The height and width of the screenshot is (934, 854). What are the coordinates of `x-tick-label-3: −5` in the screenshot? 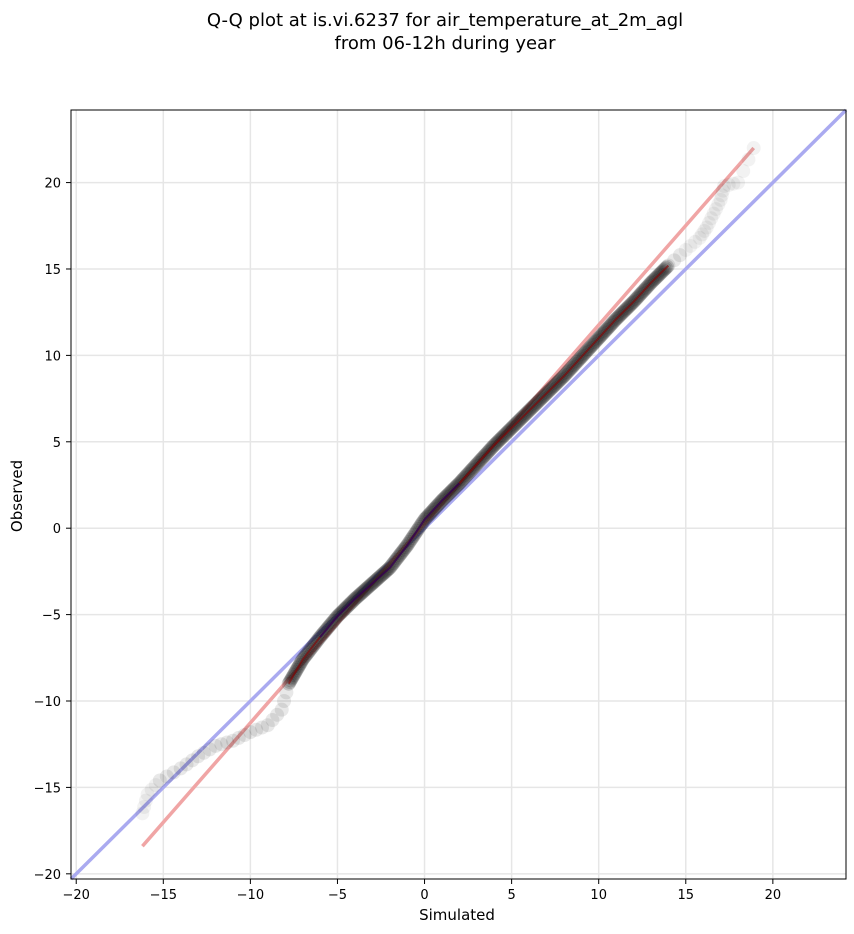 It's located at (337, 895).